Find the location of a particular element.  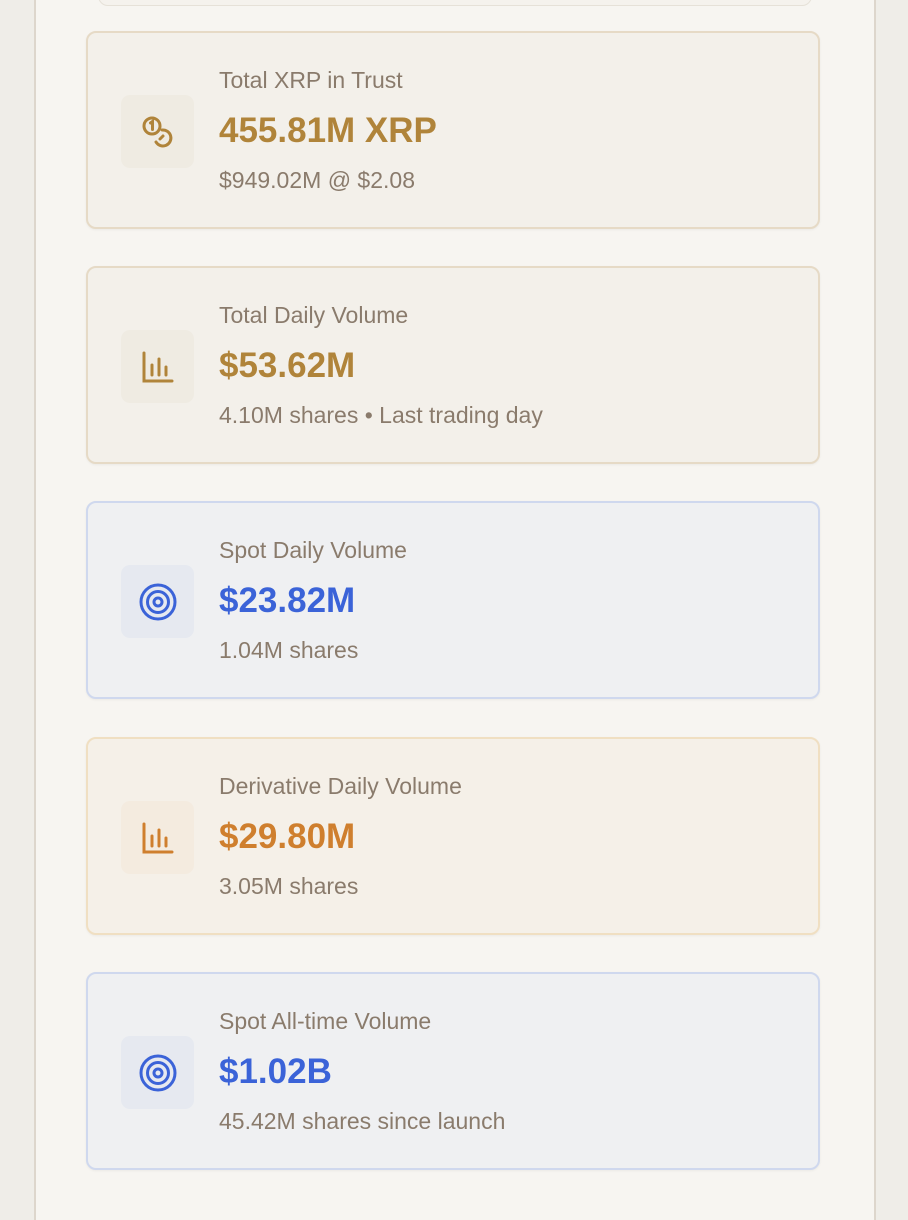

stat-subtext: $949.02M @ $2.08 is located at coordinates (317, 180).